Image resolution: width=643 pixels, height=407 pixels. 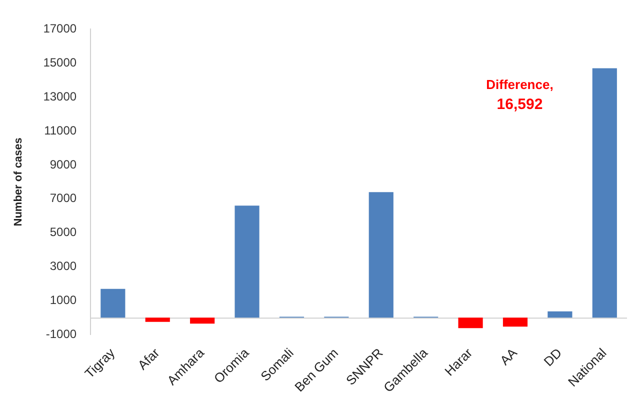 What do you see at coordinates (60, 130) in the screenshot?
I see `y-tick-label: 11000` at bounding box center [60, 130].